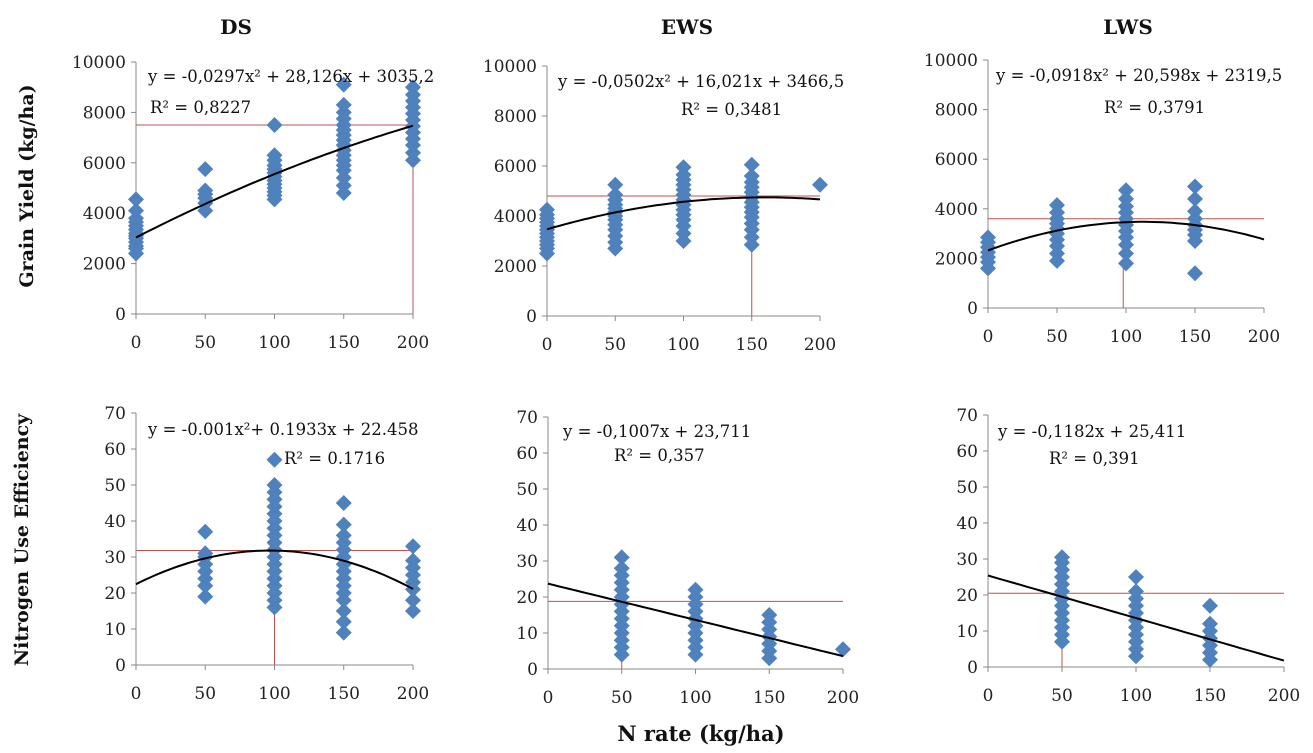  I want to click on r-squared-label: R² = 0,3791, so click(1154, 107).